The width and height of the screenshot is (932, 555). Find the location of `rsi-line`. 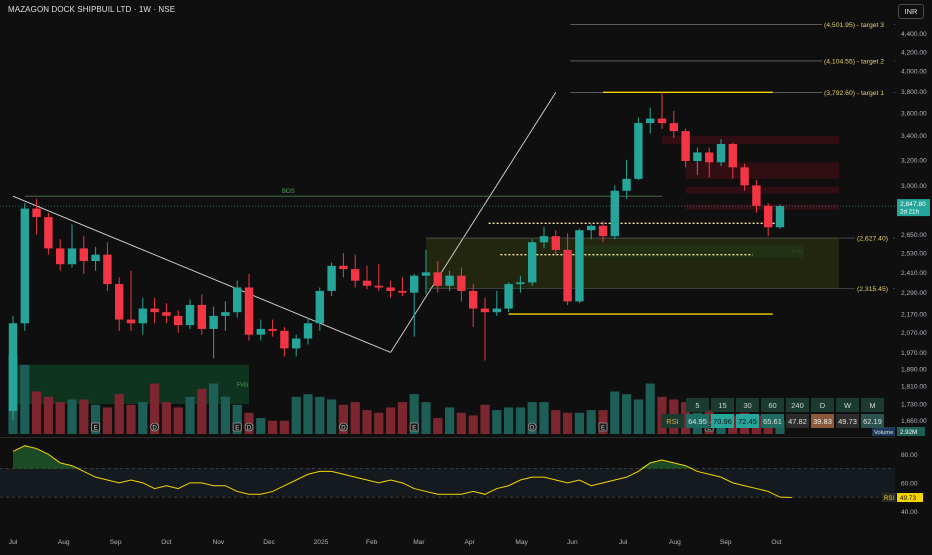

rsi-line is located at coordinates (402, 472).